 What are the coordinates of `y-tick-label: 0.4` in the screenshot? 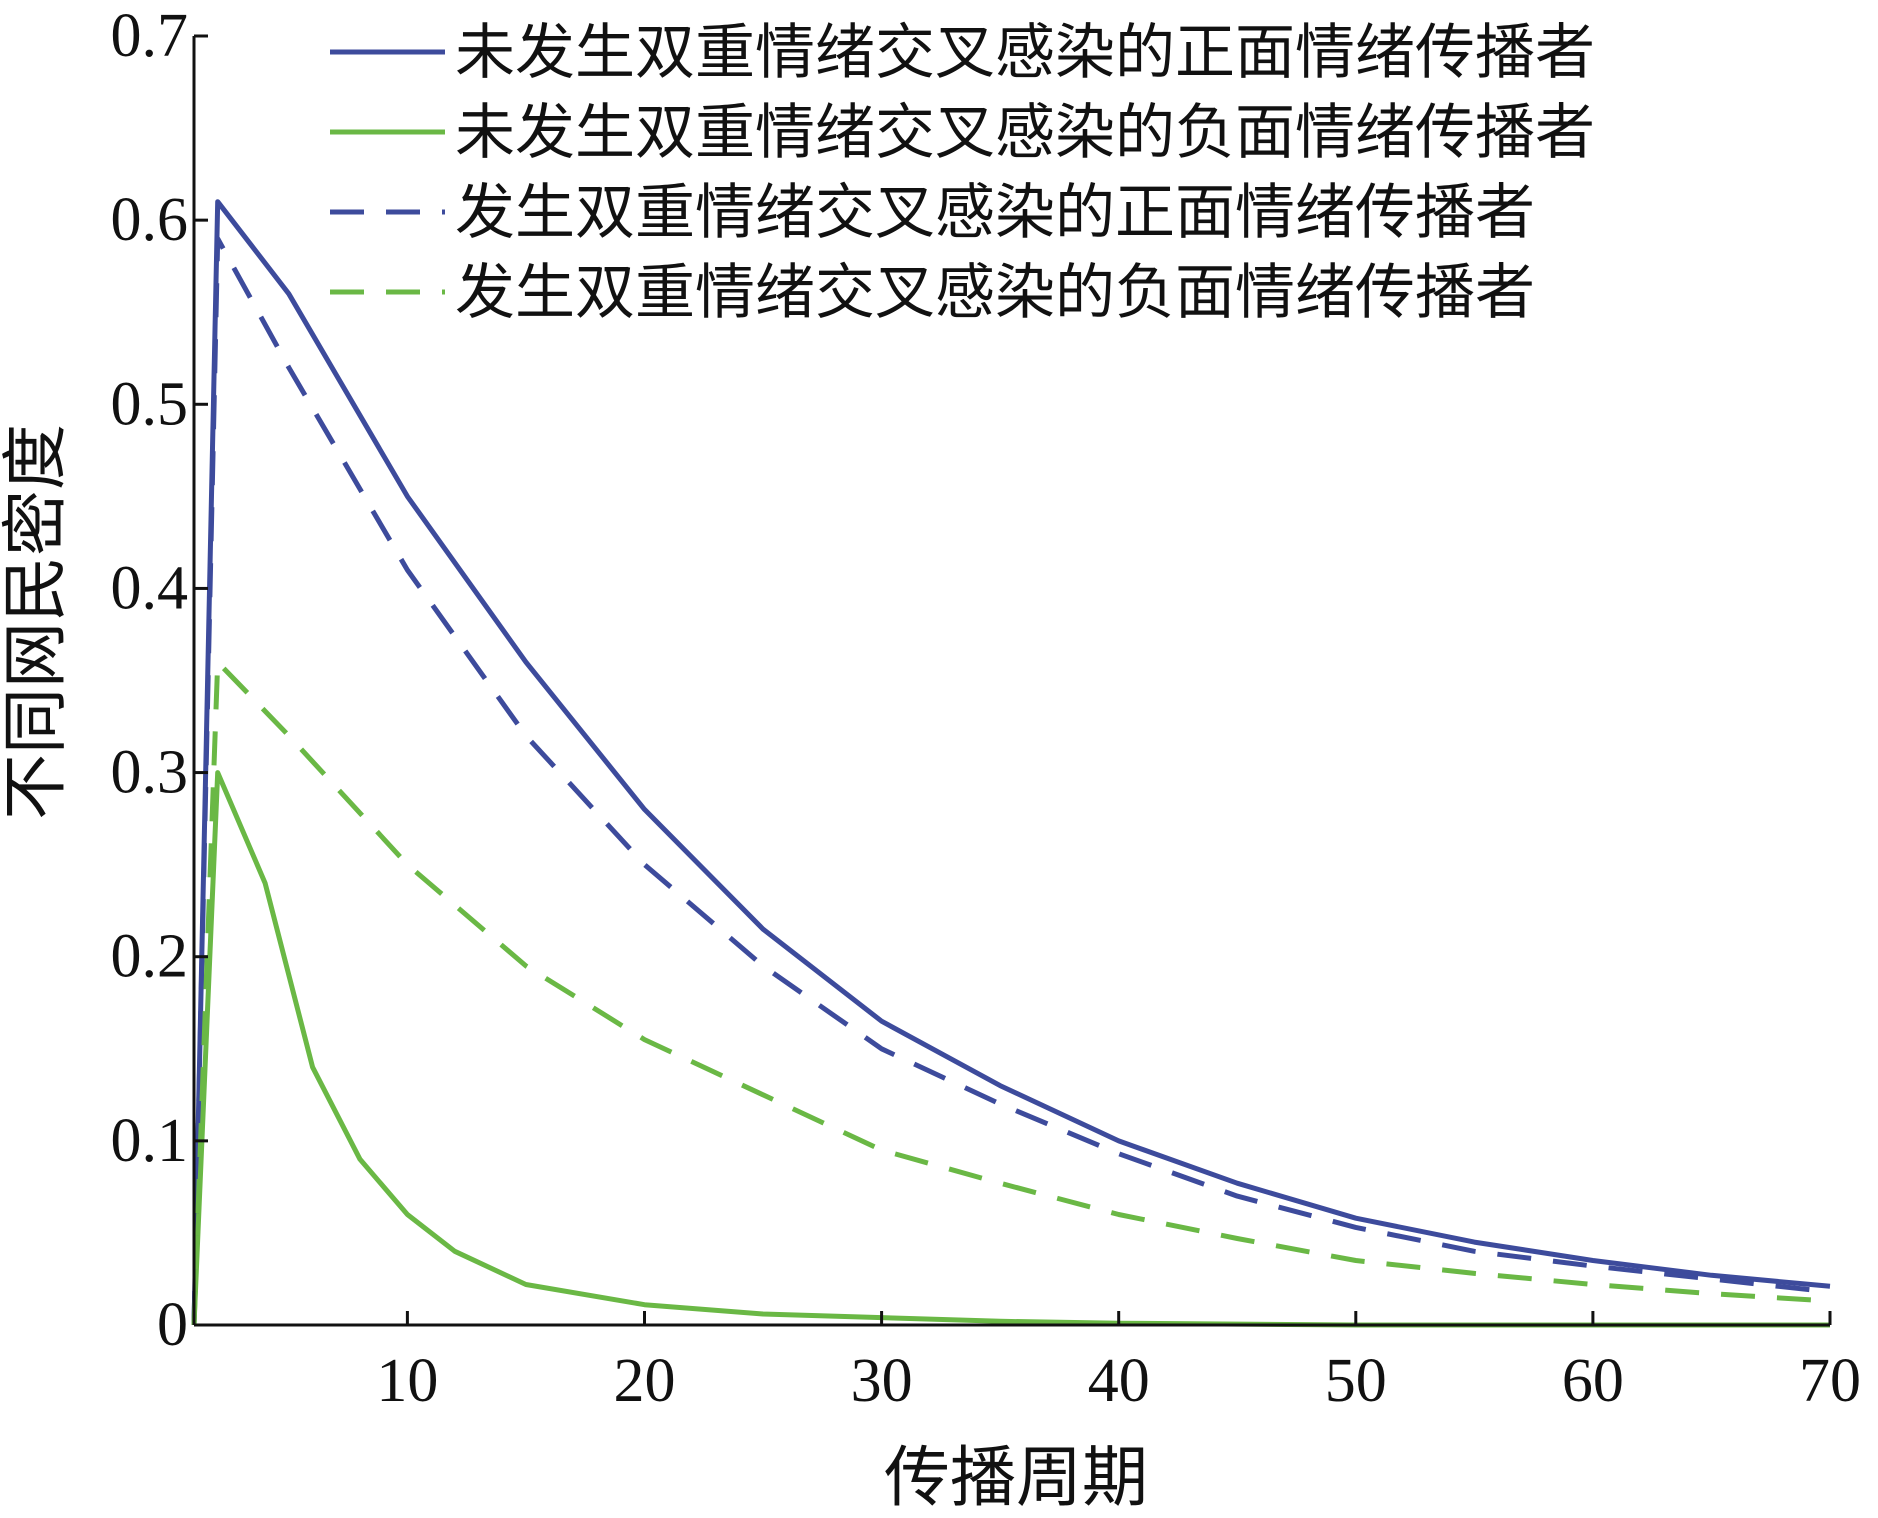 It's located at (150, 588).